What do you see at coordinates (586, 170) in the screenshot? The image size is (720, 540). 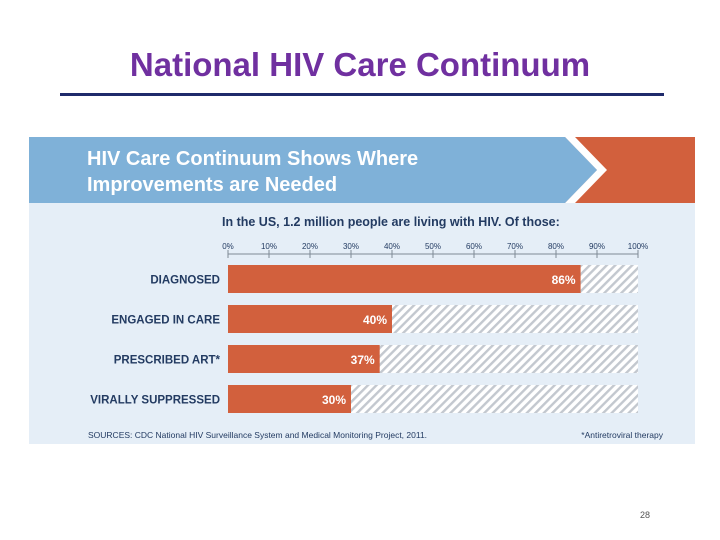 I see `banner-arrow-white` at bounding box center [586, 170].